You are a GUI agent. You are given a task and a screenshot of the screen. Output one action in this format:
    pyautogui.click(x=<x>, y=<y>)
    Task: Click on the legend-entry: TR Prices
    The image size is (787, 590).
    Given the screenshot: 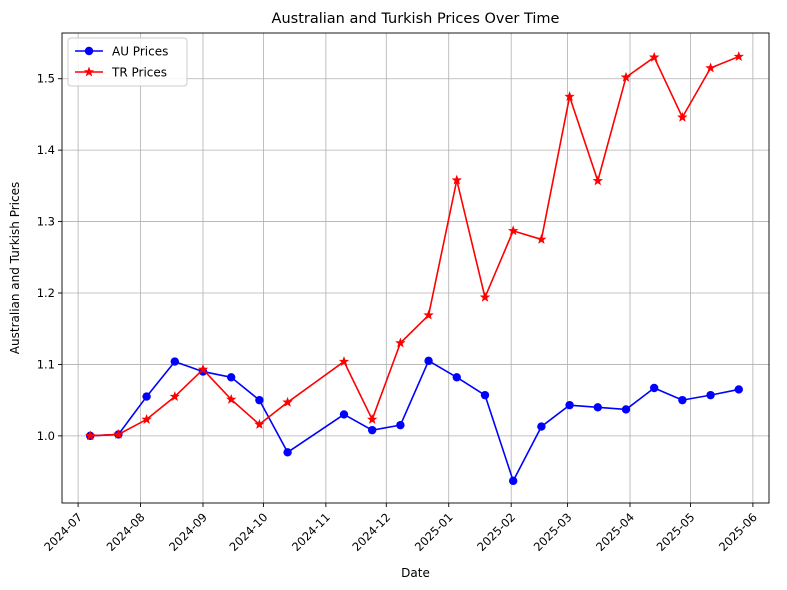 What is the action you would take?
    pyautogui.click(x=121, y=73)
    